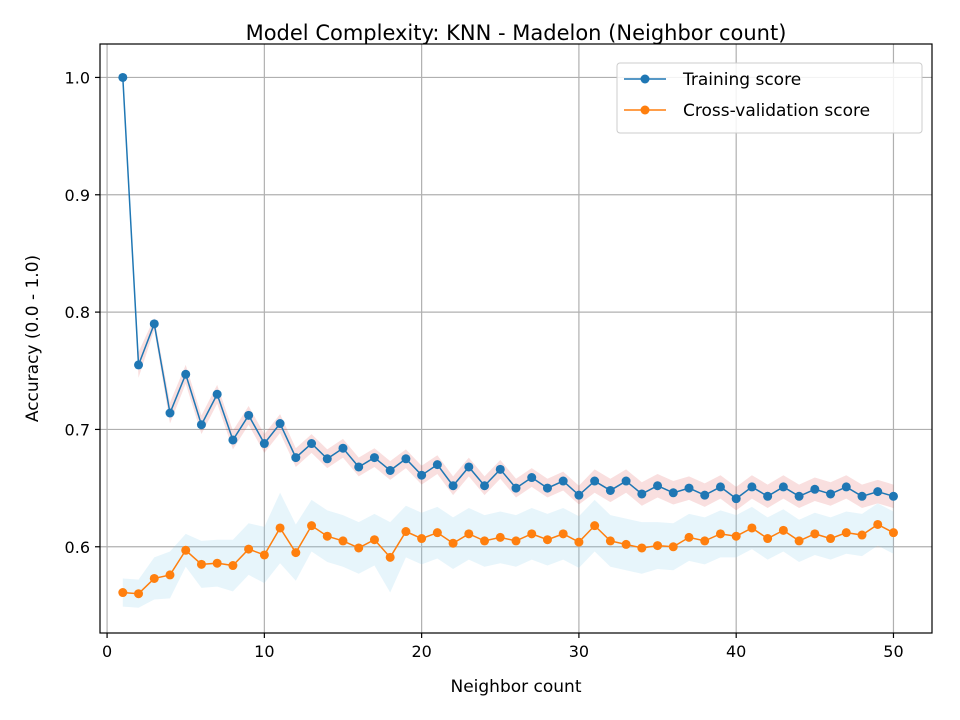 The height and width of the screenshot is (720, 960). I want to click on y-axis-title: Accuracy (0.0 - 1.0), so click(33, 338).